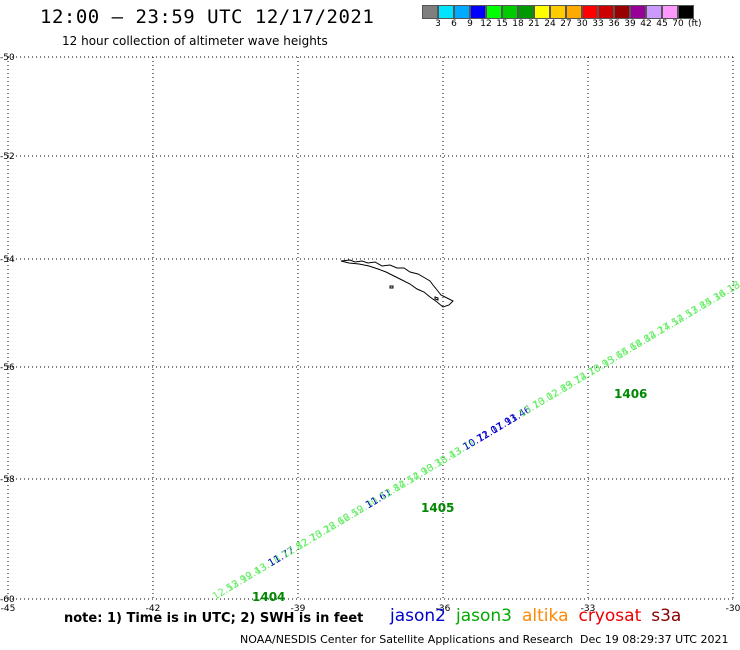 This screenshot has width=740, height=650. What do you see at coordinates (654, 639) in the screenshot?
I see `footer-date: Dec 19 08:29:37 UTC 2021` at bounding box center [654, 639].